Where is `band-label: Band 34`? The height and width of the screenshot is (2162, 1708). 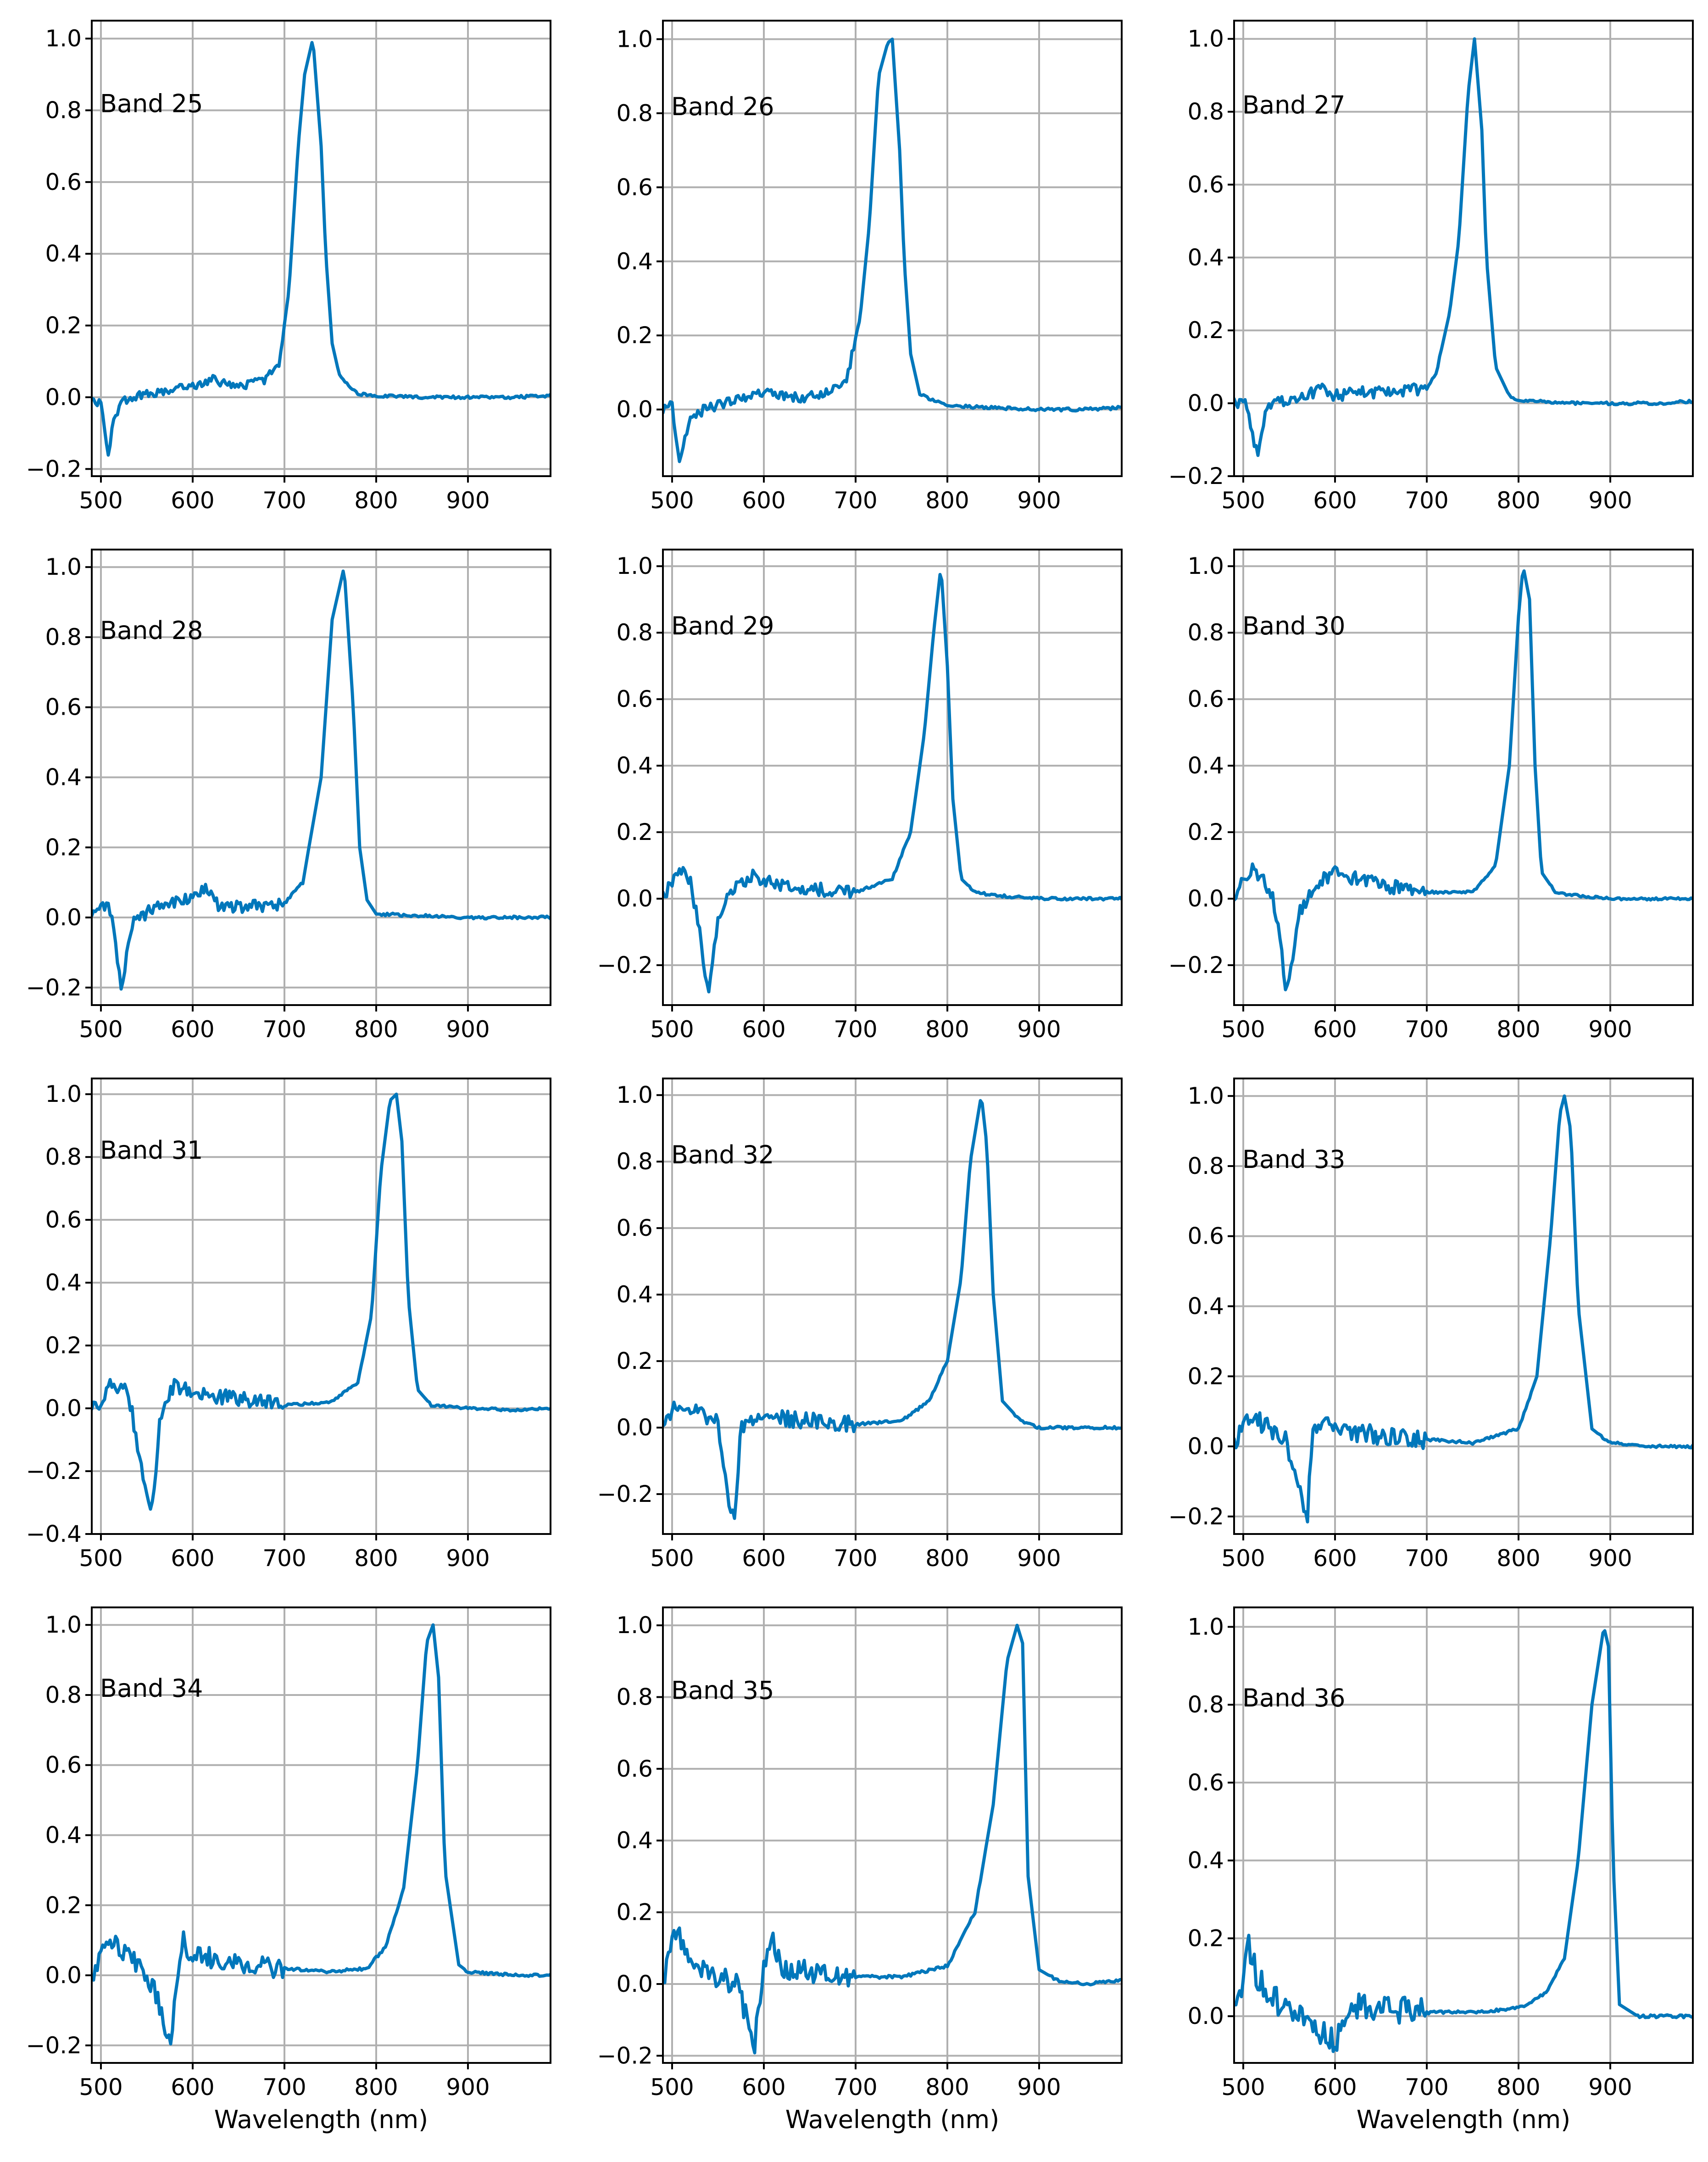 band-label: Band 34 is located at coordinates (151, 1689).